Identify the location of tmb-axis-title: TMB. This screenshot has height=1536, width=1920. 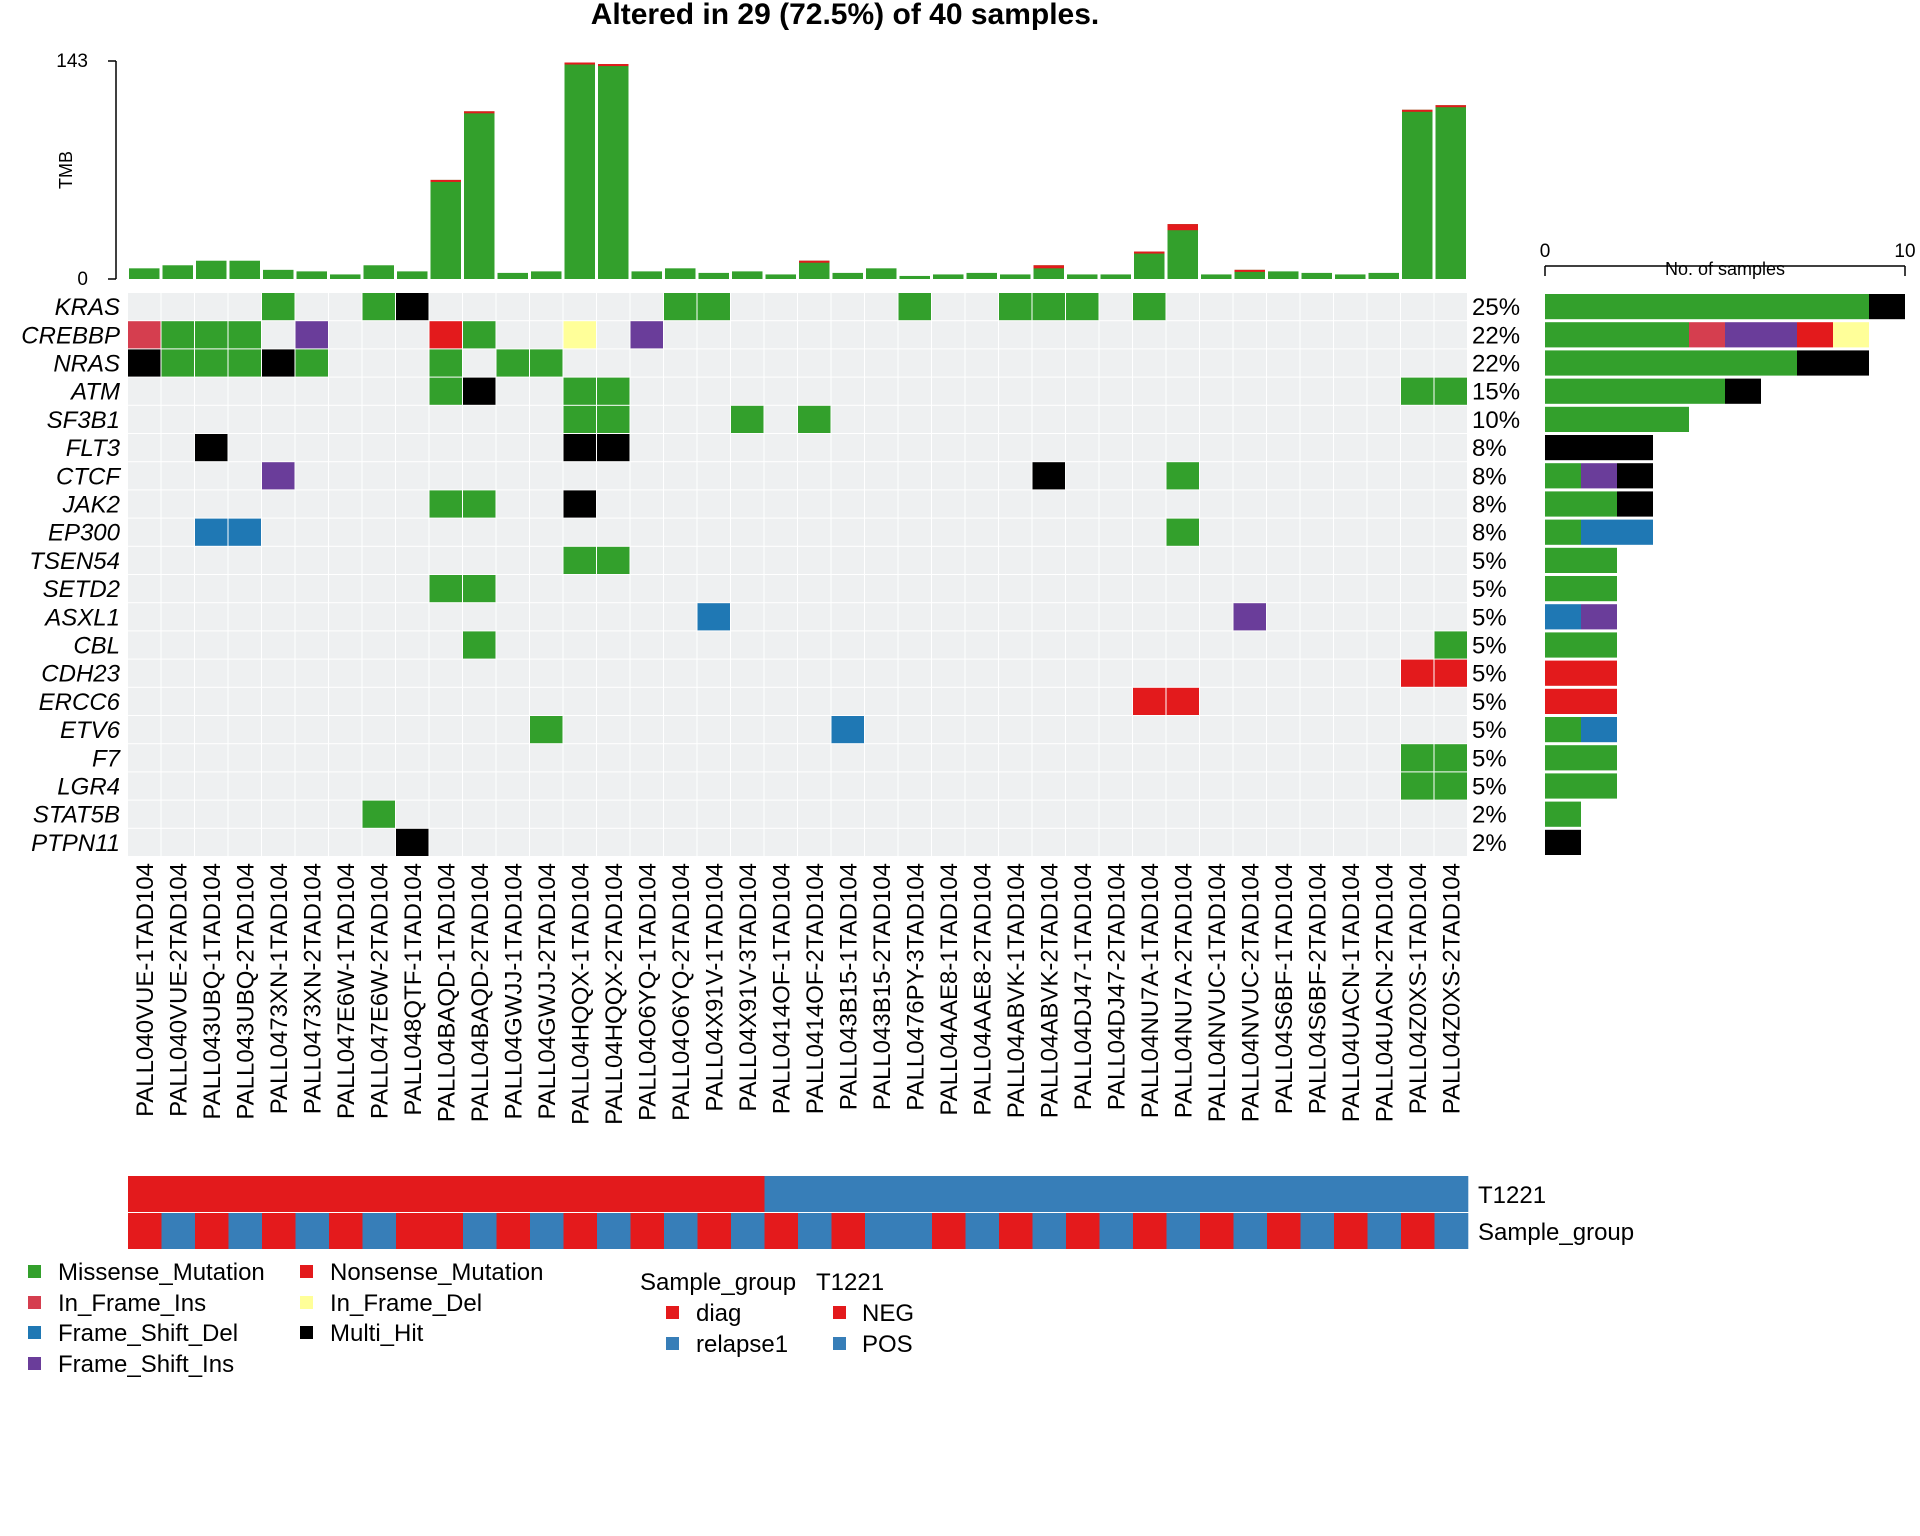
(66, 170).